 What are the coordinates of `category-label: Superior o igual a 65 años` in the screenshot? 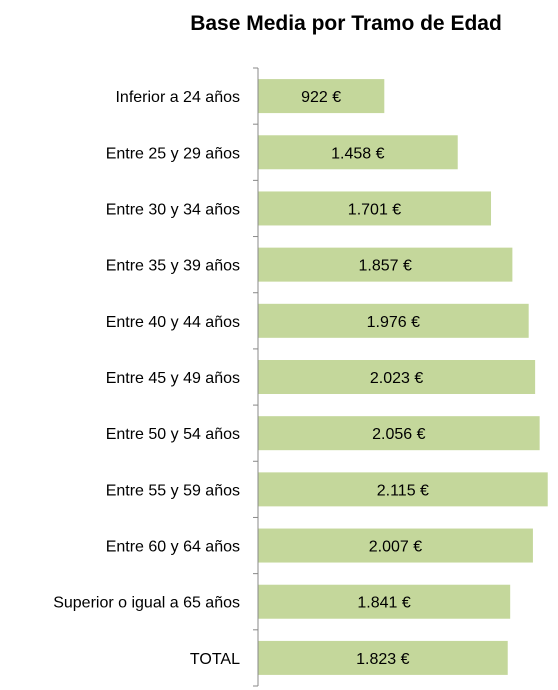 It's located at (146, 603).